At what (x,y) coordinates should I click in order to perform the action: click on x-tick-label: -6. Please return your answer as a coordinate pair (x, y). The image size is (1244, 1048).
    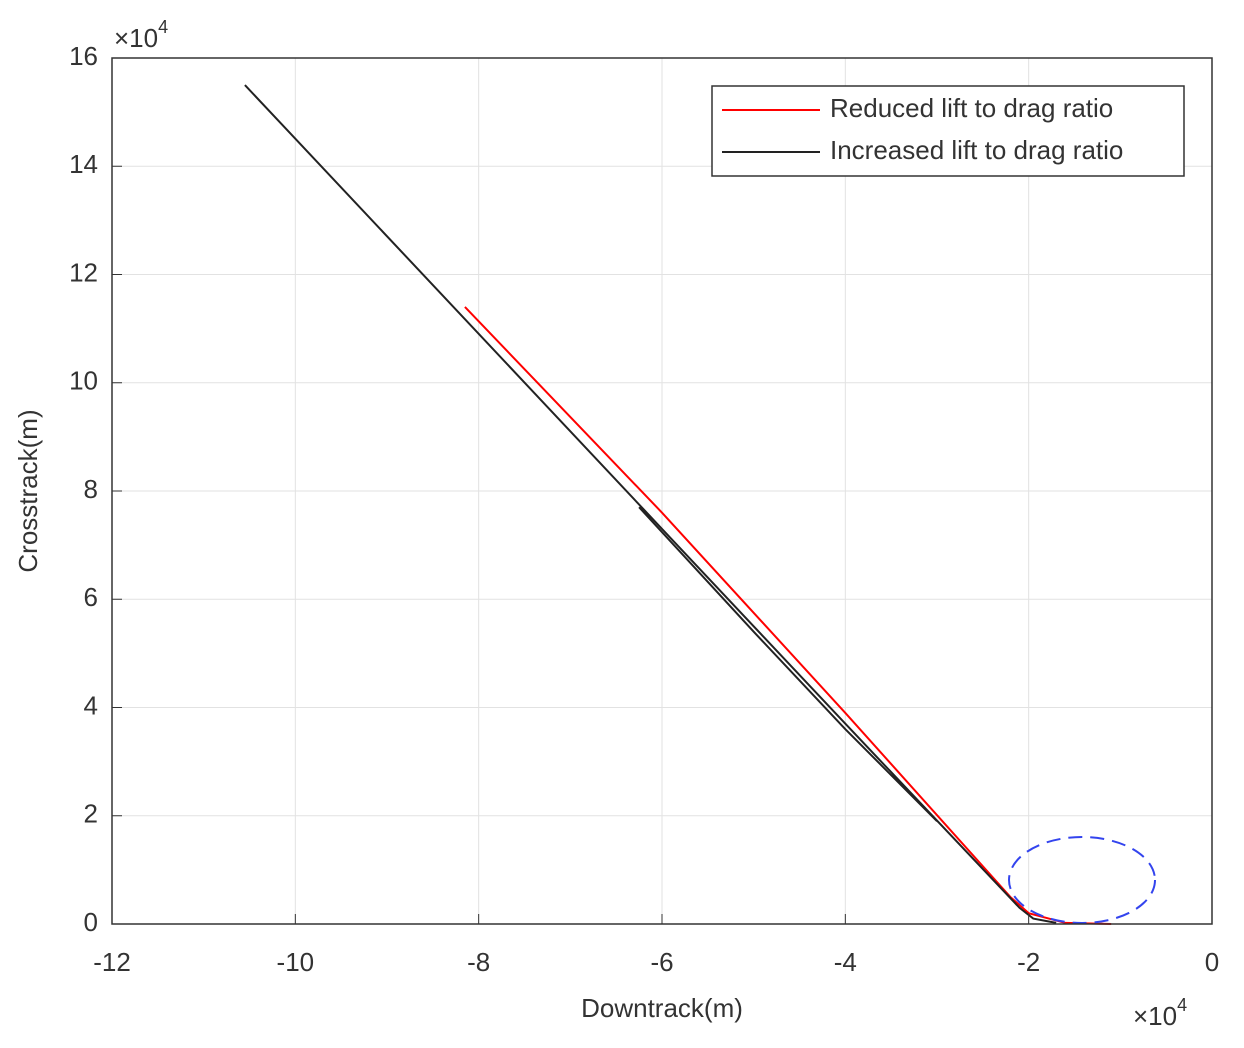
    Looking at the image, I should click on (661, 962).